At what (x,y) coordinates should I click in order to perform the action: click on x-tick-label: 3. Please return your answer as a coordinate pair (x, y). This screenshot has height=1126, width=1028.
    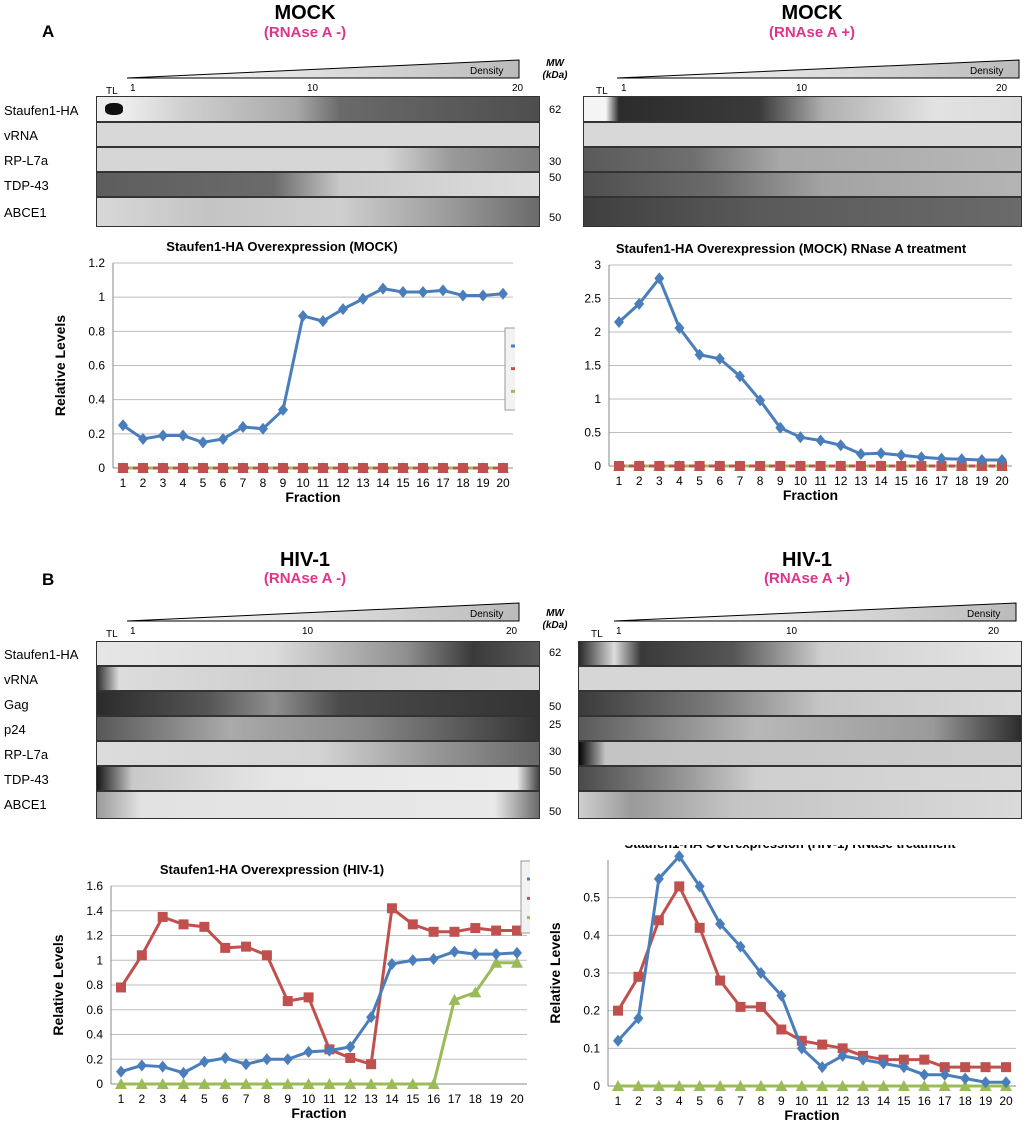
    Looking at the image, I should click on (163, 483).